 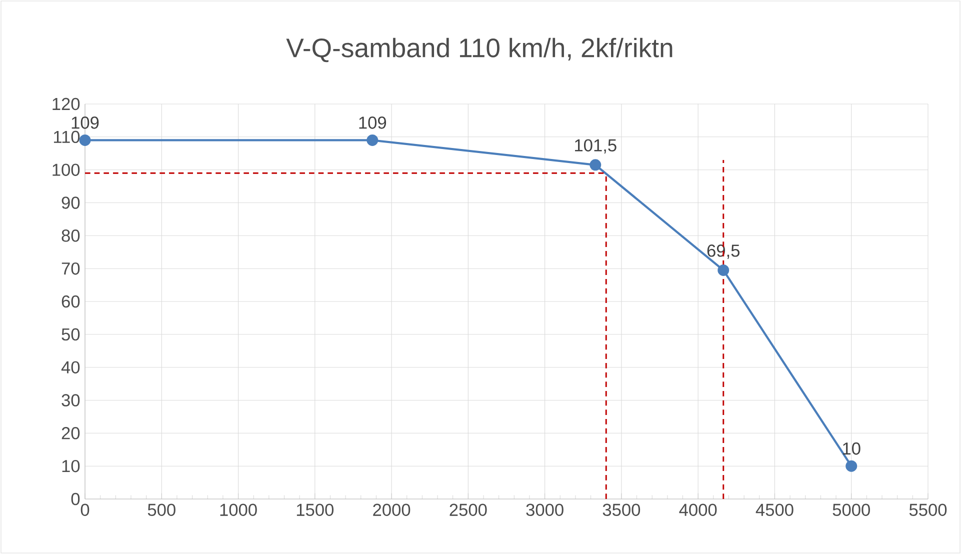 I want to click on y-tick-label: 120, so click(x=66, y=104).